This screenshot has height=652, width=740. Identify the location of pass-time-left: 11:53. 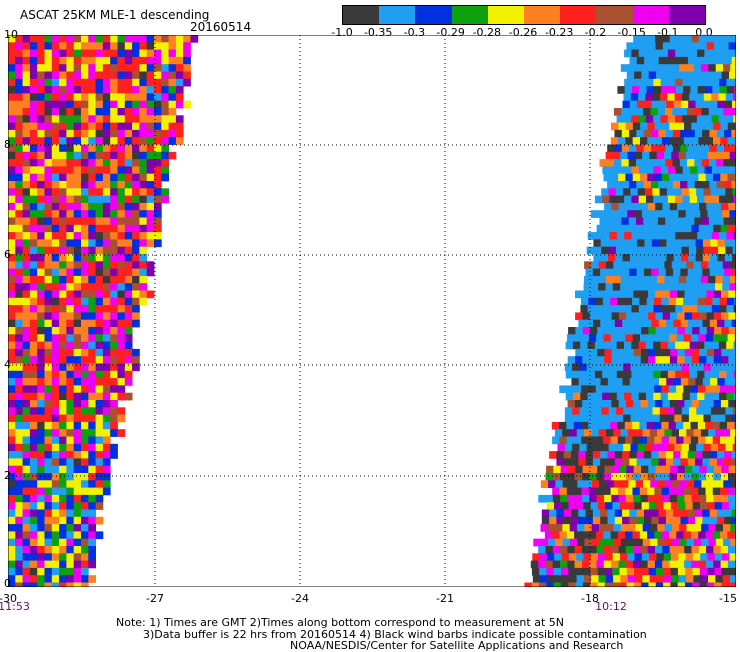
(15, 606).